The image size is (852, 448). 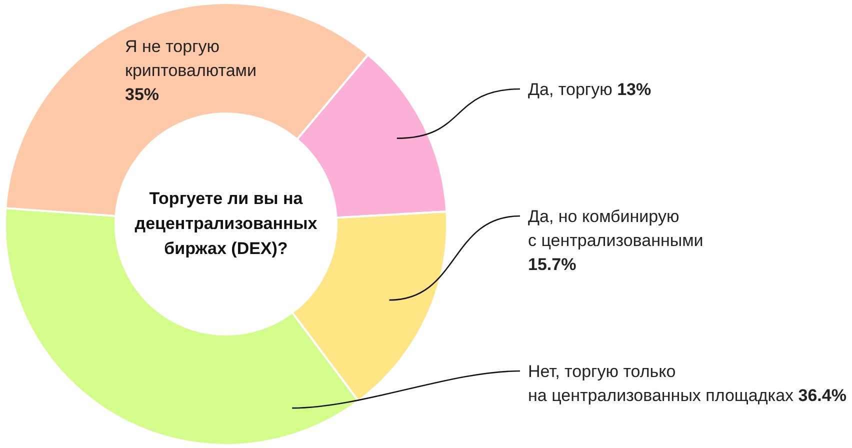 I want to click on data-label: 35%, so click(x=142, y=94).